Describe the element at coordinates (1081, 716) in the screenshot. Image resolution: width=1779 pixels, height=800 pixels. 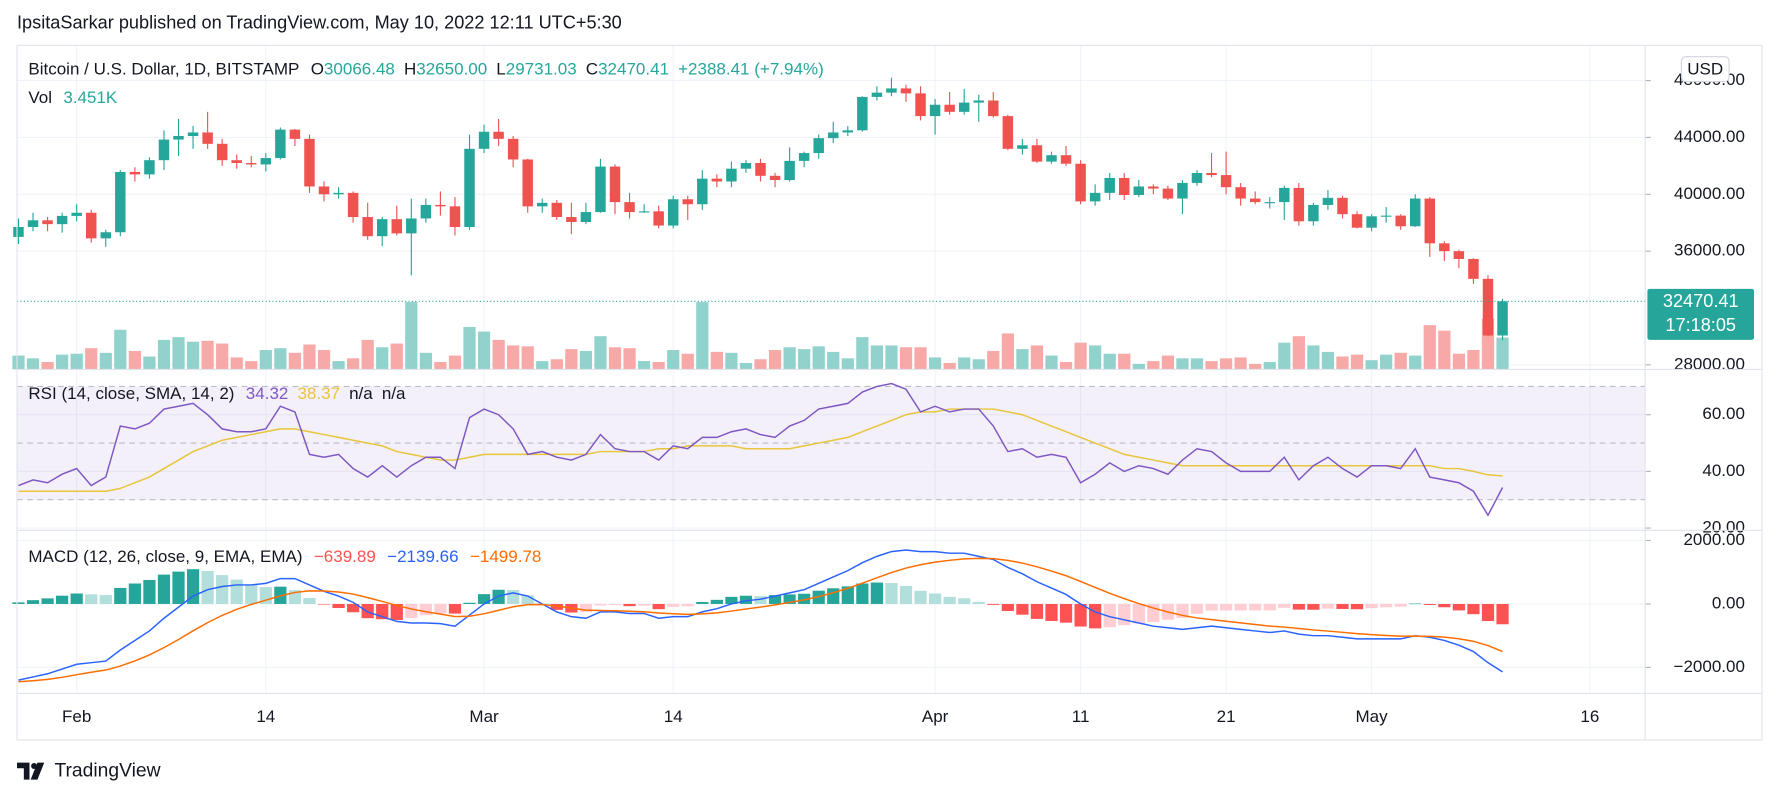
I see `x-tick-label: 11` at that location.